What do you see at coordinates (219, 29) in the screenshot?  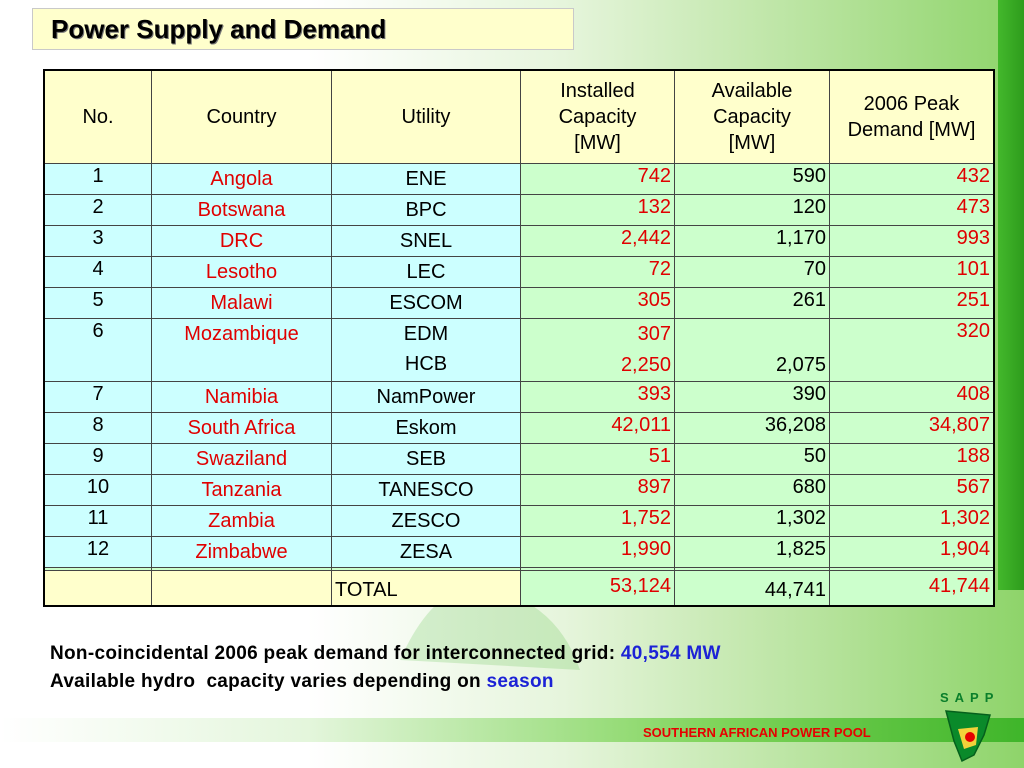 I see `page-title: Power Supply and Demand` at bounding box center [219, 29].